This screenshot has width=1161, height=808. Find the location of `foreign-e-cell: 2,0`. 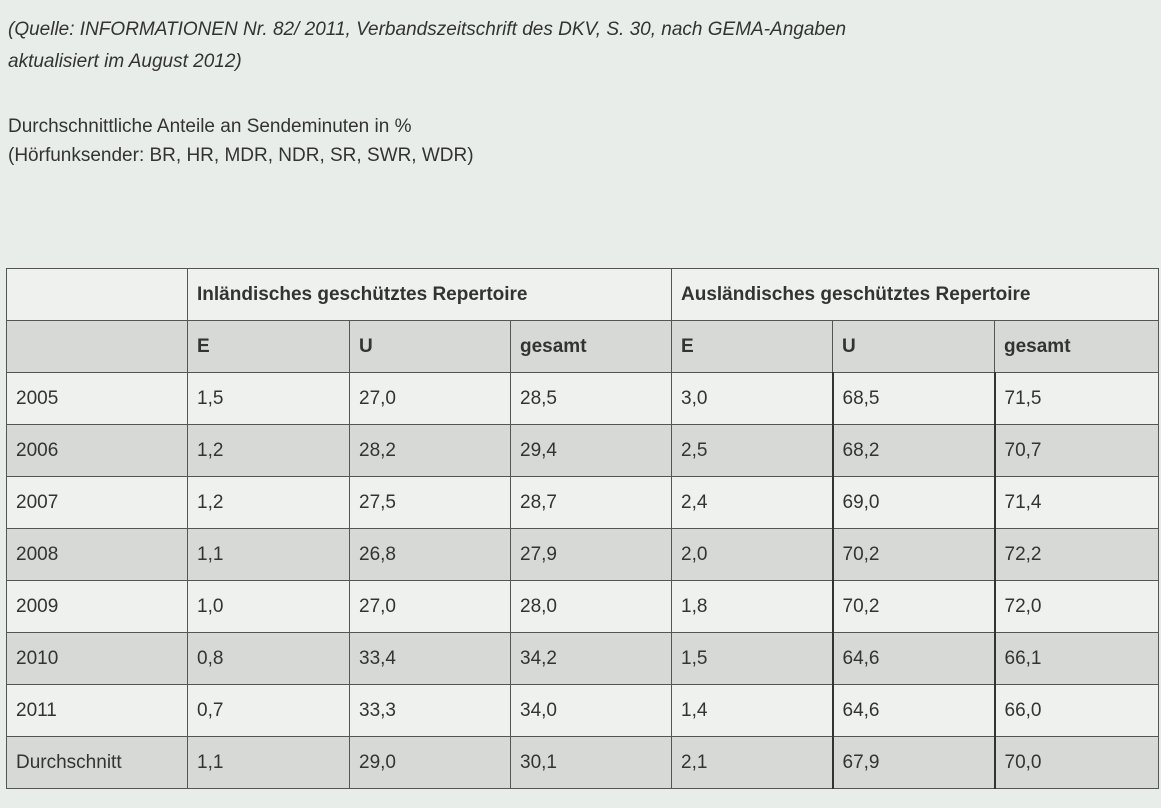

foreign-e-cell: 2,0 is located at coordinates (752, 554).